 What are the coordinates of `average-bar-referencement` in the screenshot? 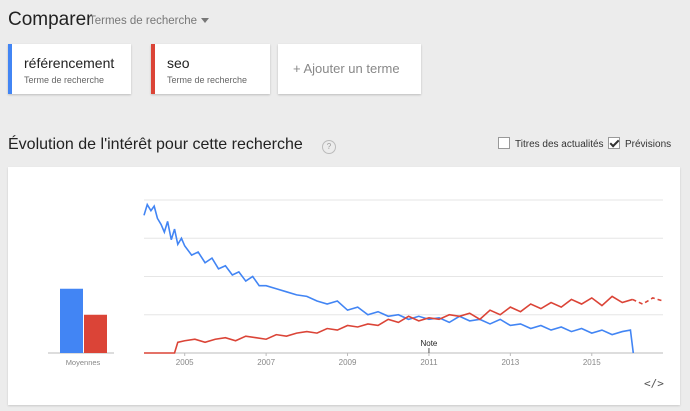 It's located at (71, 320).